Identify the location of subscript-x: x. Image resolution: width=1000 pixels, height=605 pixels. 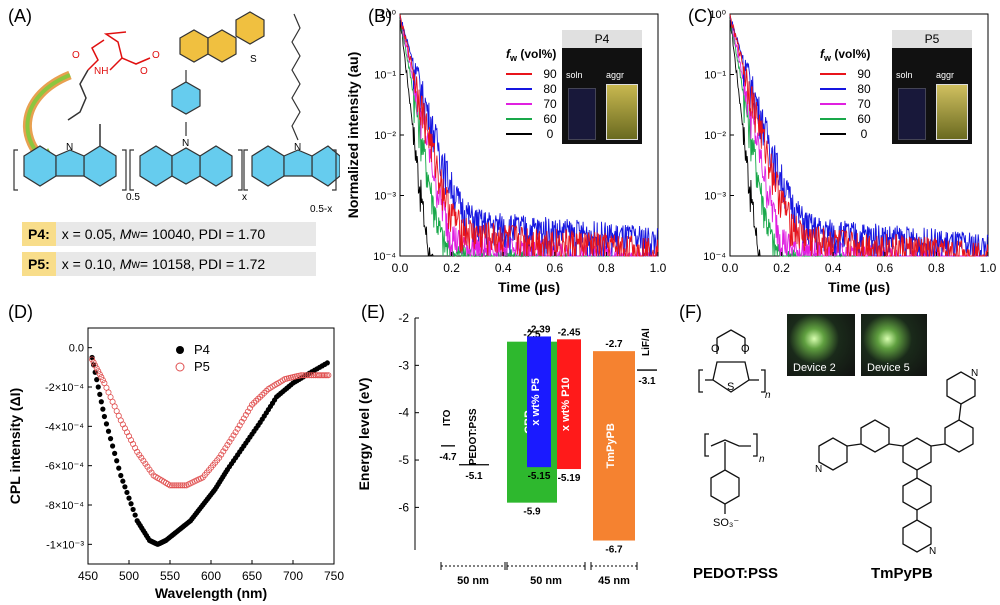
(244, 197).